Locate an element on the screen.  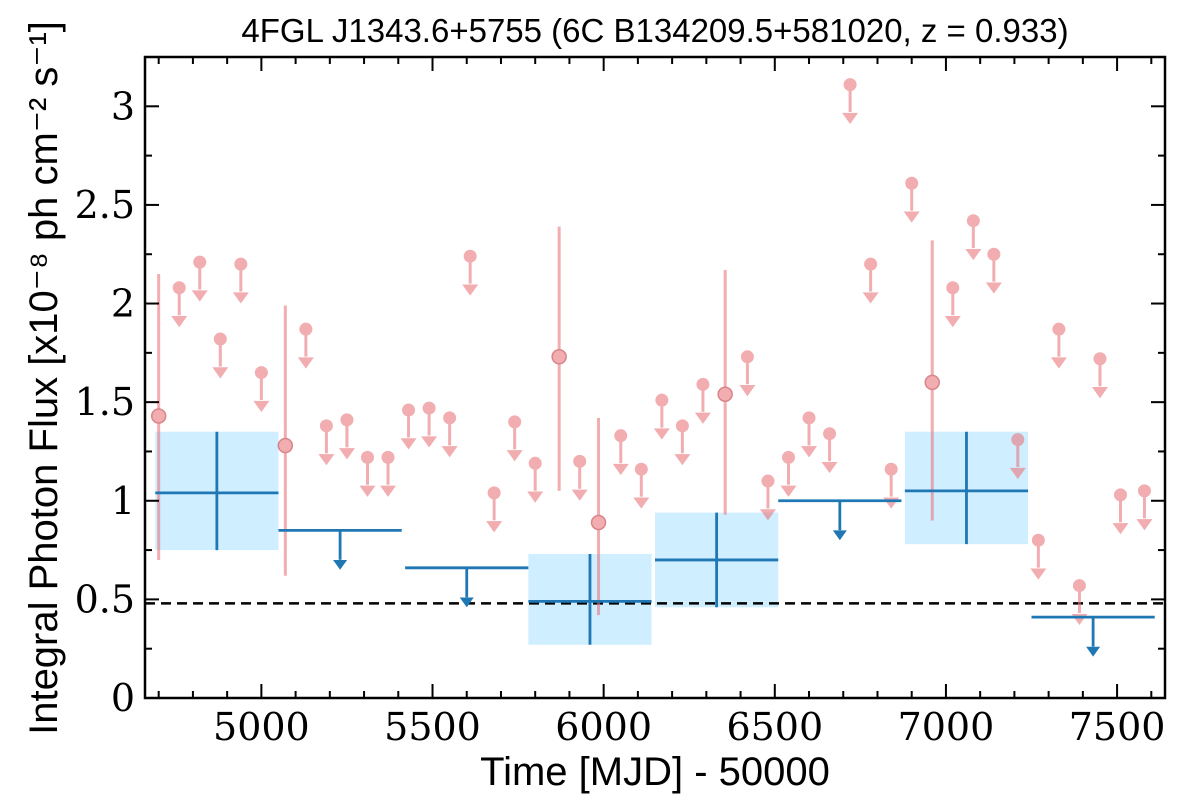
y-tick-label: 1.5 is located at coordinates (105, 402).